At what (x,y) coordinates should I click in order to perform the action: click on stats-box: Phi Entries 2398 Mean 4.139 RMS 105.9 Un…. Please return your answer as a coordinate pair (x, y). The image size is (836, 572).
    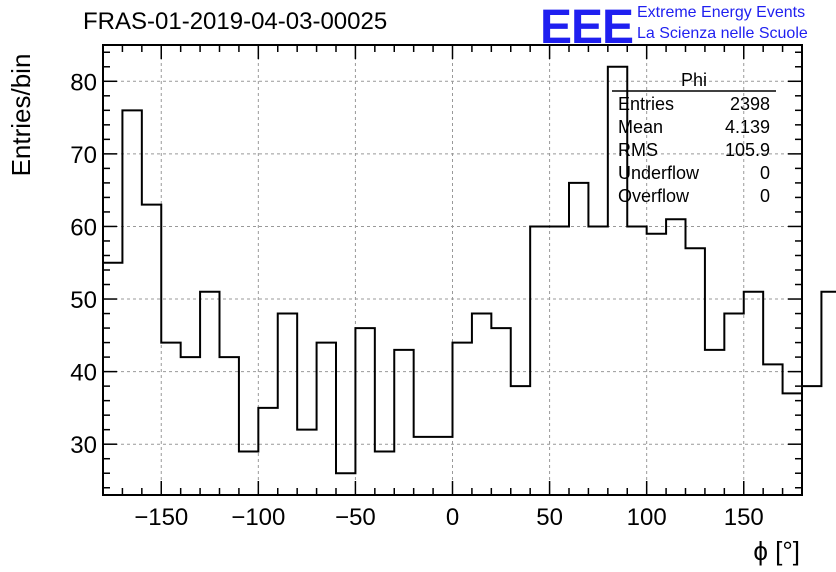
    Looking at the image, I should click on (694, 138).